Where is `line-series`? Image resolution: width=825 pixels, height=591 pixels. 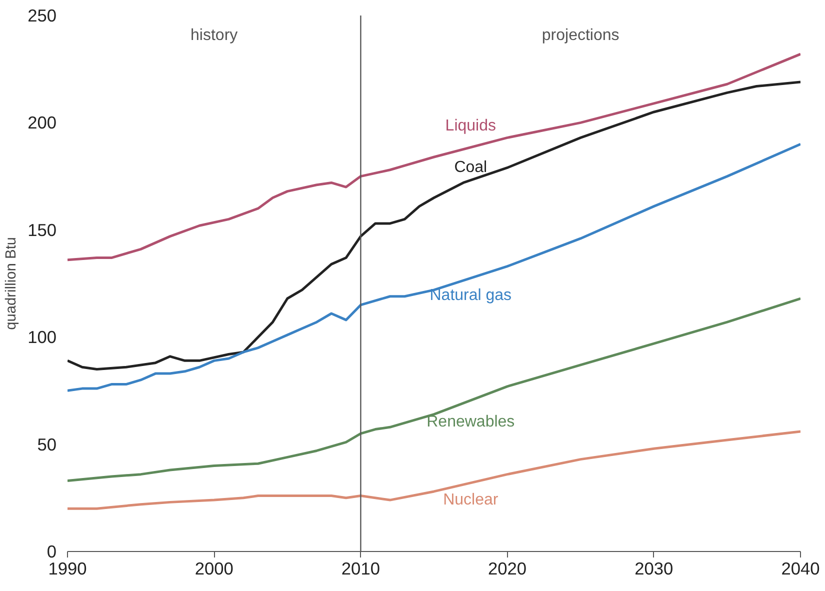
line-series is located at coordinates (434, 470).